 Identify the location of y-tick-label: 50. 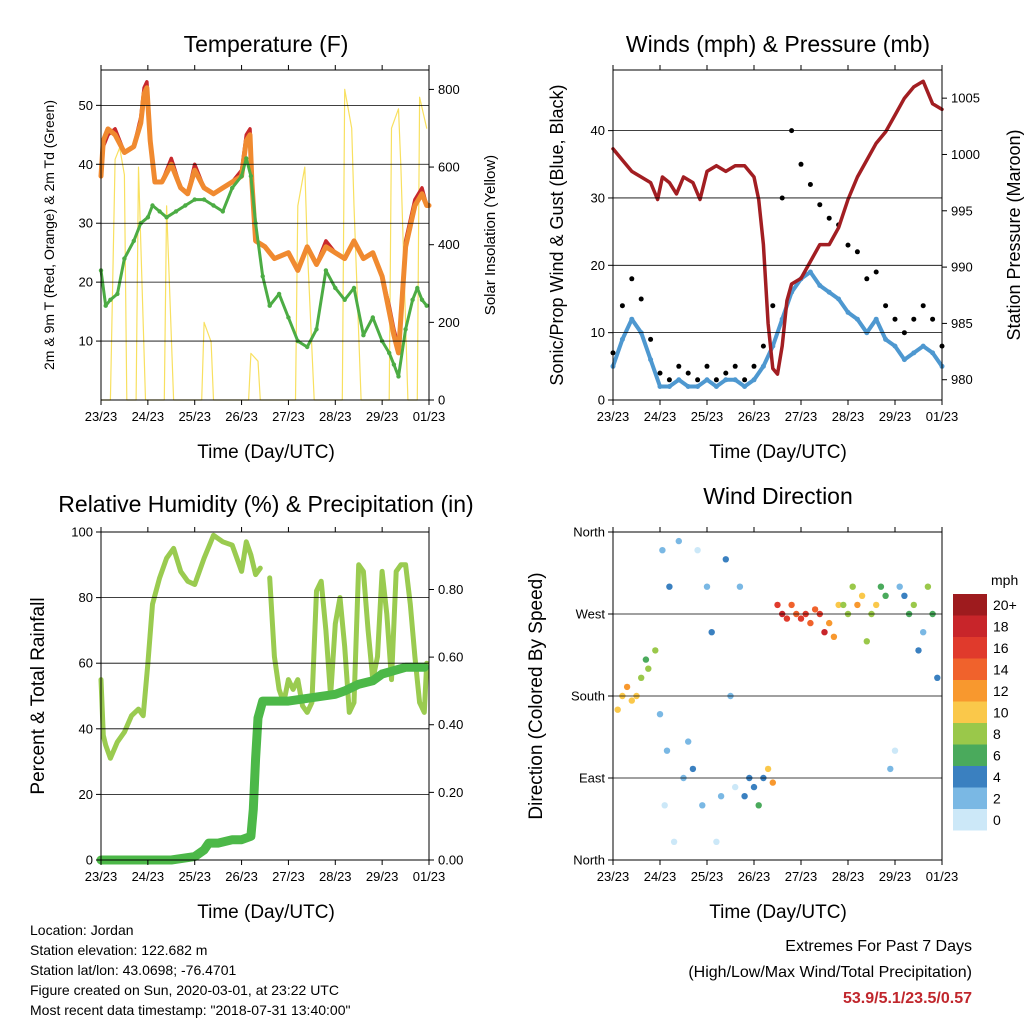
(86, 105).